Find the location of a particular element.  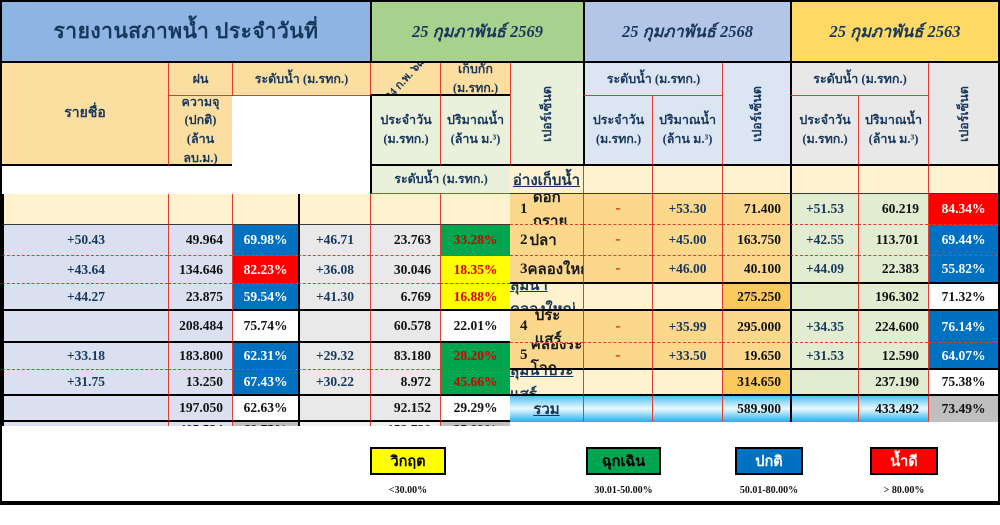

col-header-name: รายชื่อ is located at coordinates (85, 114).